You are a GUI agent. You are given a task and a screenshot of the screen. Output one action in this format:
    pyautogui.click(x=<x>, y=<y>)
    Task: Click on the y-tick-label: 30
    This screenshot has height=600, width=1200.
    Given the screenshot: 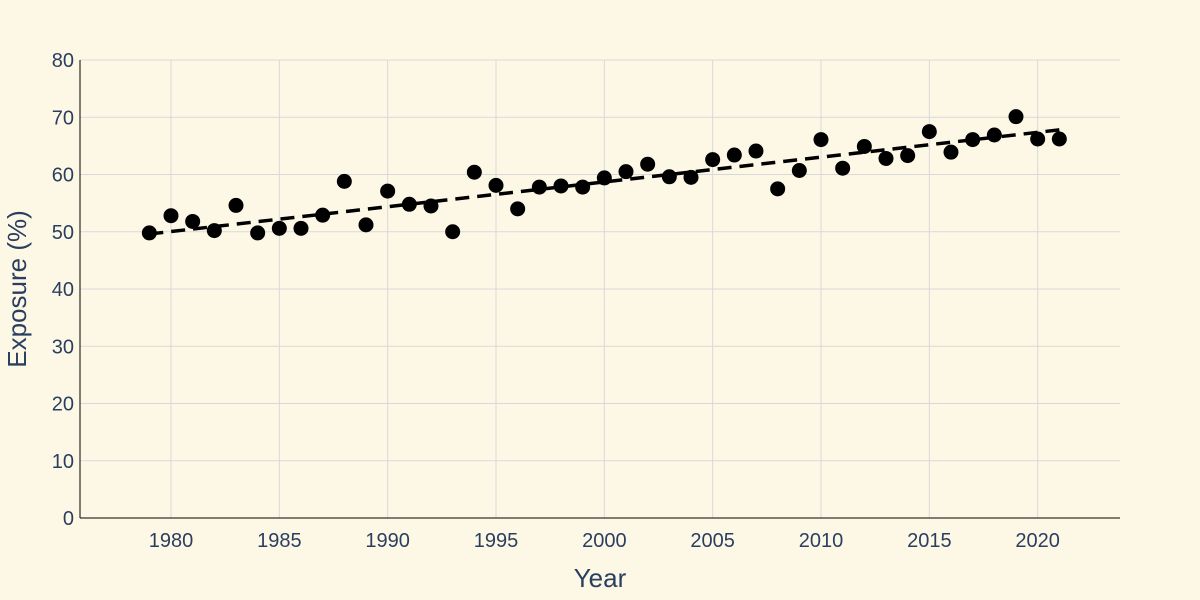 What is the action you would take?
    pyautogui.click(x=63, y=347)
    